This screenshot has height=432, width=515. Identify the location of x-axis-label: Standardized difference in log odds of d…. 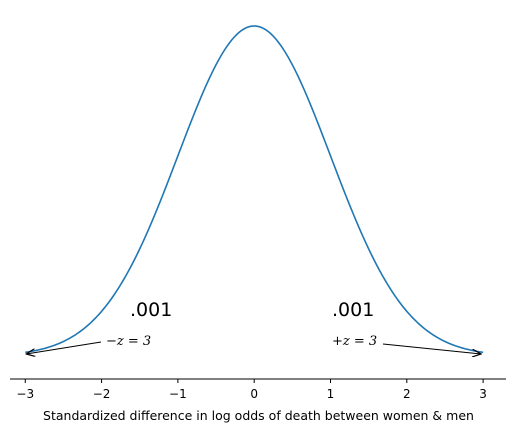
(258, 415).